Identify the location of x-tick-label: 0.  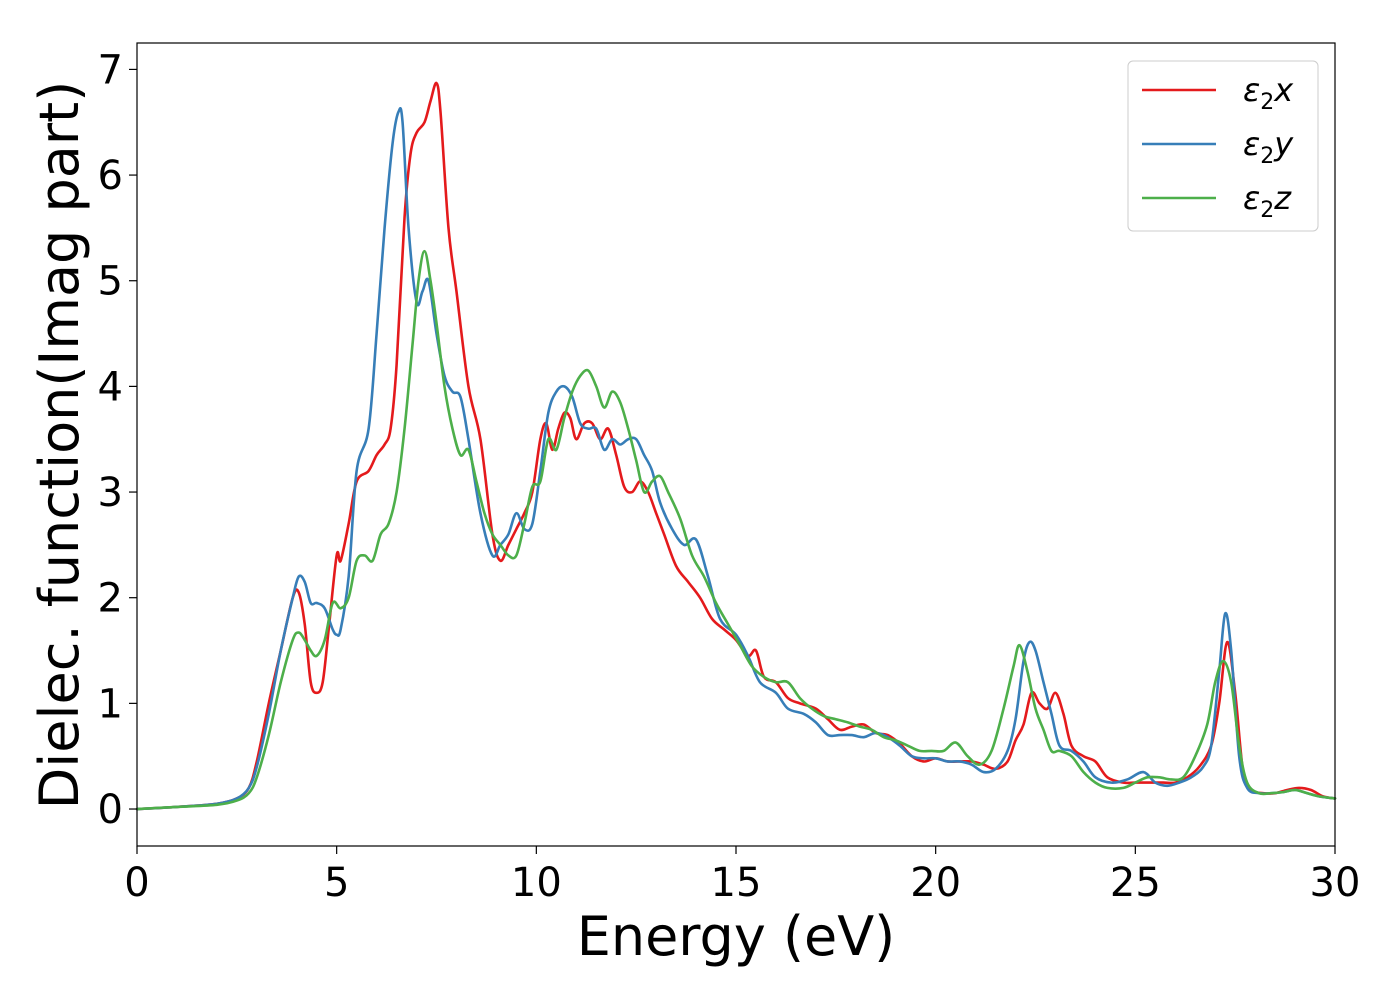
(136, 883).